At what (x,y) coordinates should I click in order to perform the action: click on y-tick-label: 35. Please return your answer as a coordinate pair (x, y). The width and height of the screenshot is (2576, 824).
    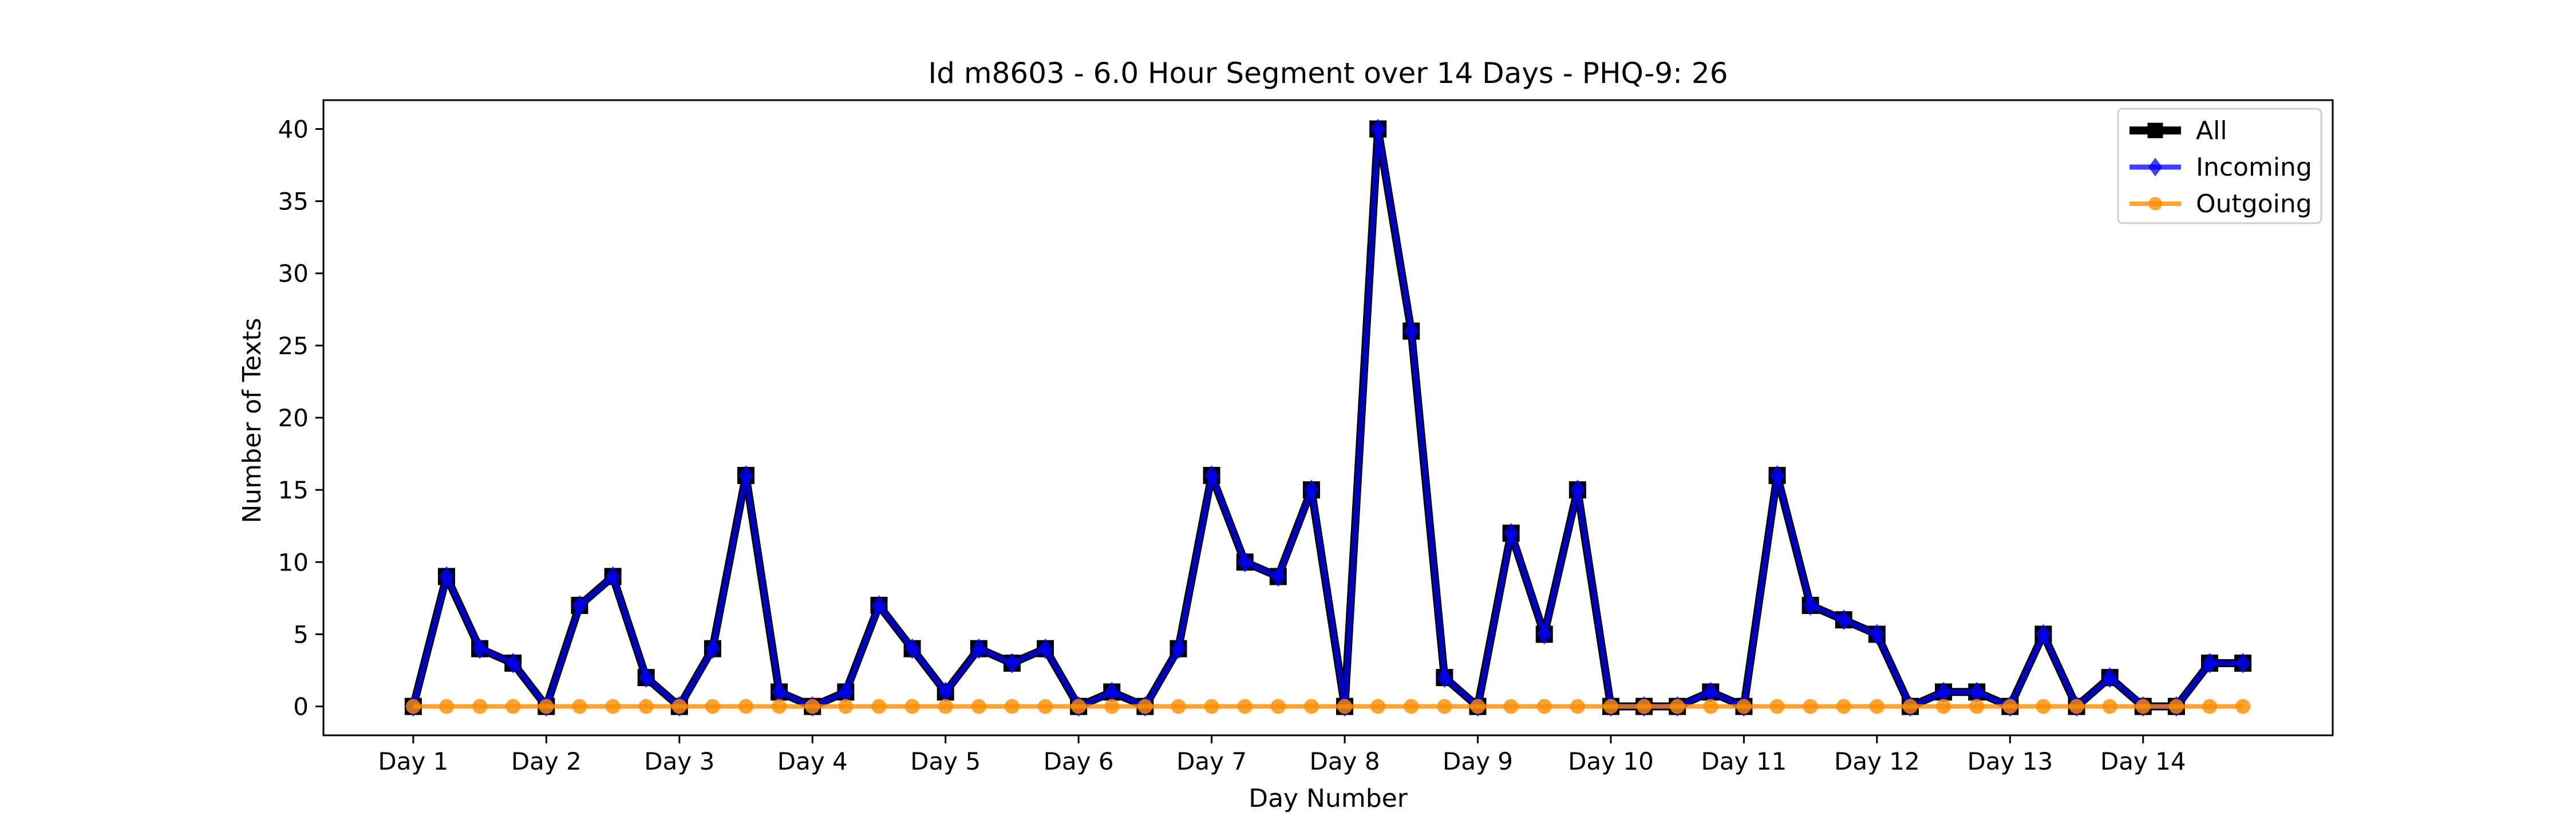
    Looking at the image, I should click on (293, 202).